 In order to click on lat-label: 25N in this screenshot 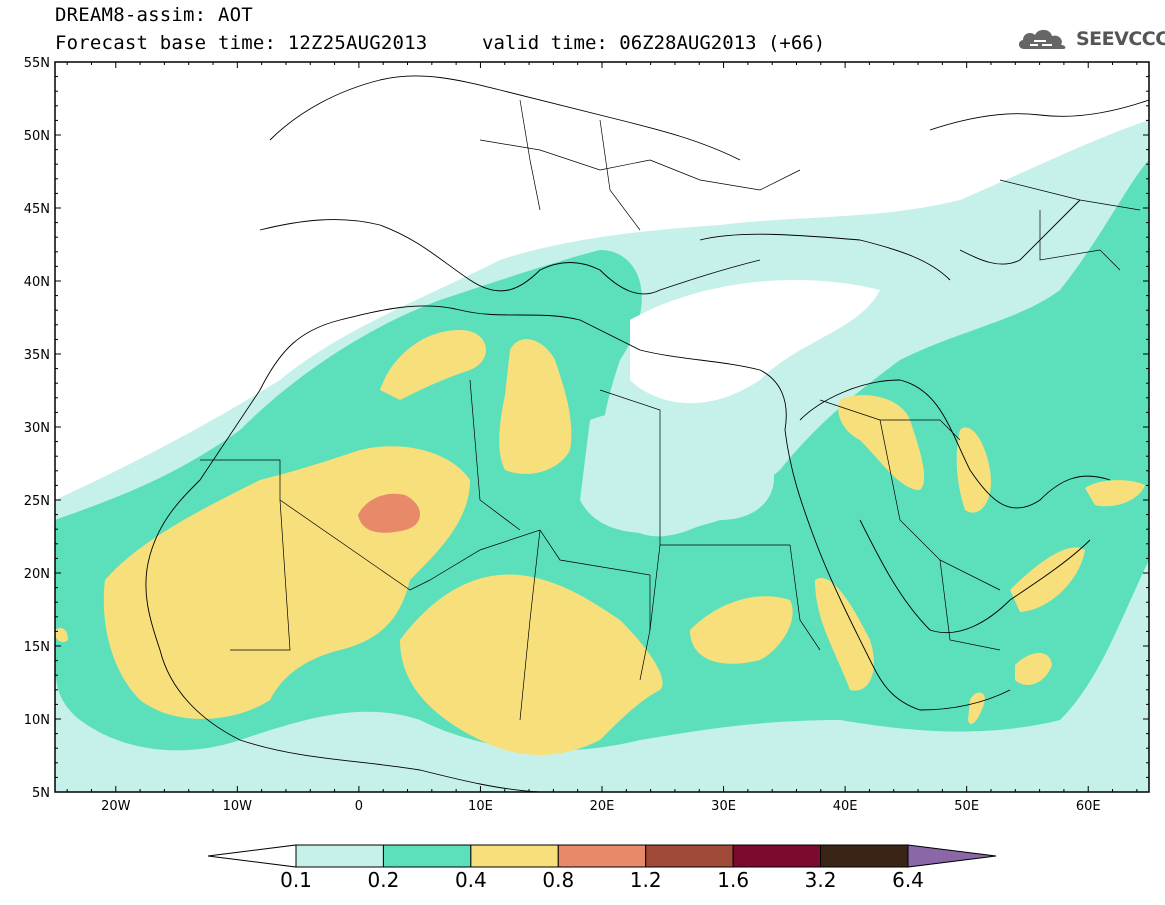, I will do `click(37, 501)`.